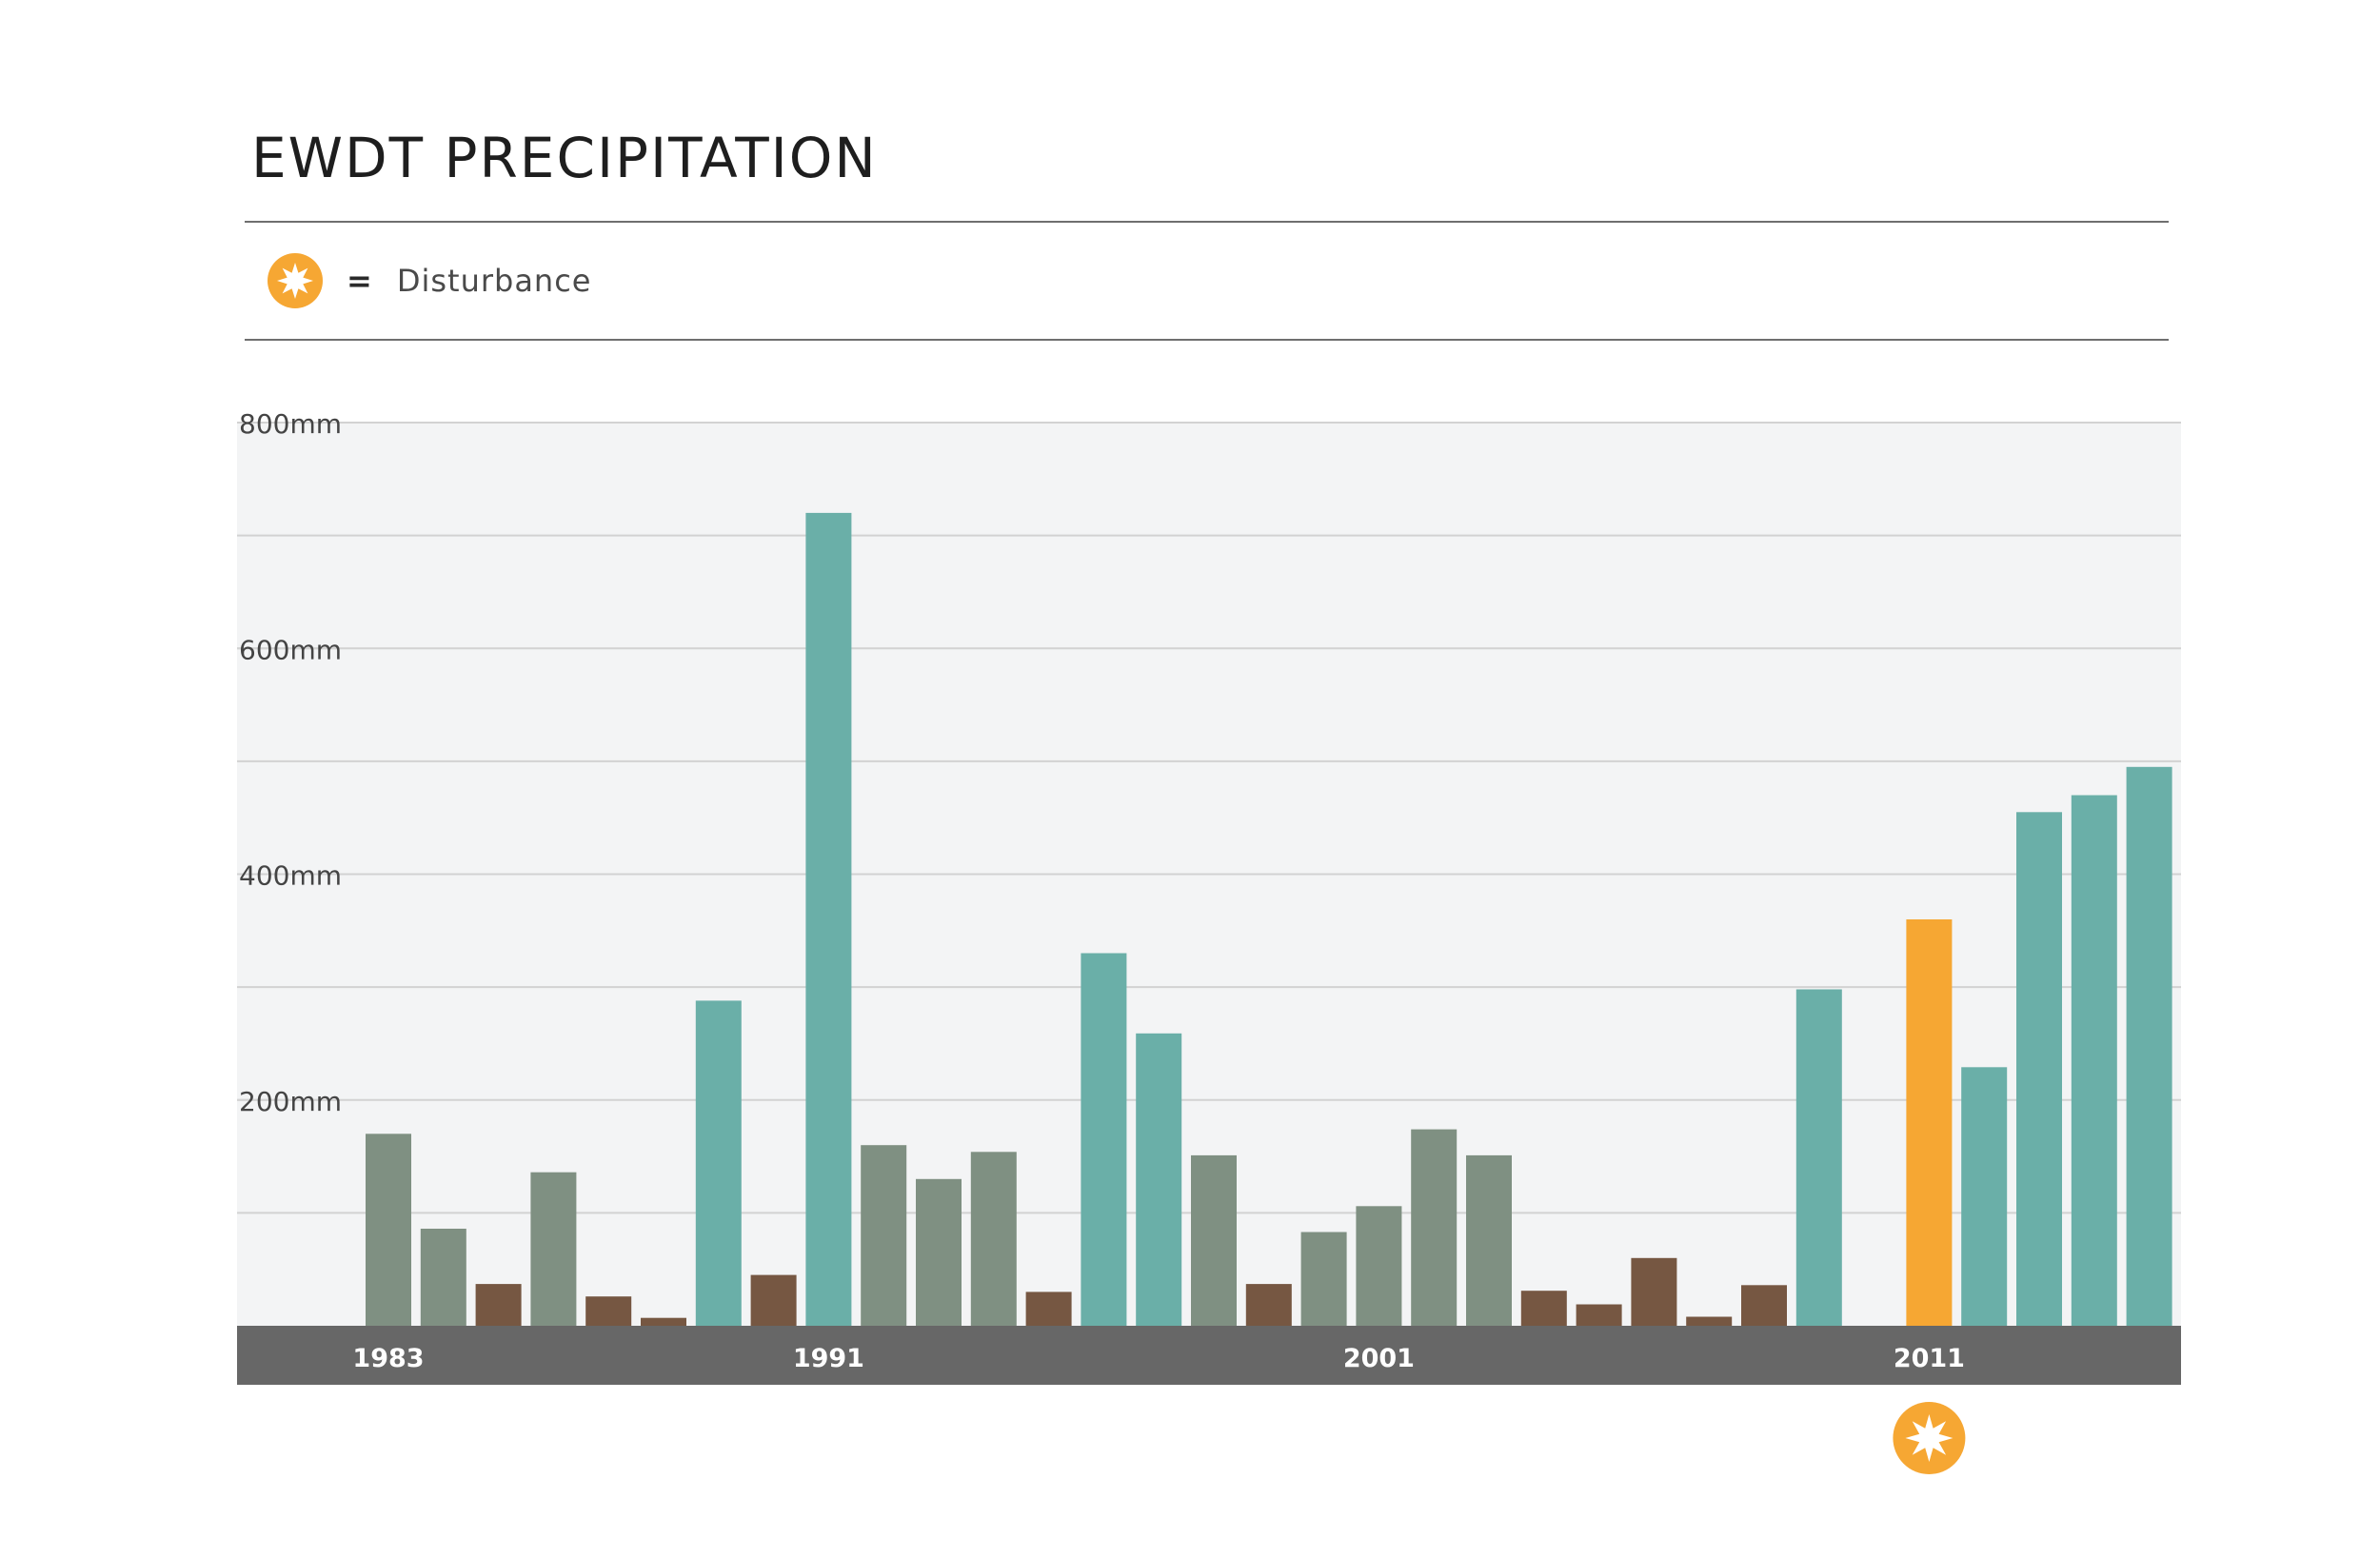 Image resolution: width=2380 pixels, height=1558 pixels. What do you see at coordinates (494, 281) in the screenshot?
I see `legend-label: Disturbance` at bounding box center [494, 281].